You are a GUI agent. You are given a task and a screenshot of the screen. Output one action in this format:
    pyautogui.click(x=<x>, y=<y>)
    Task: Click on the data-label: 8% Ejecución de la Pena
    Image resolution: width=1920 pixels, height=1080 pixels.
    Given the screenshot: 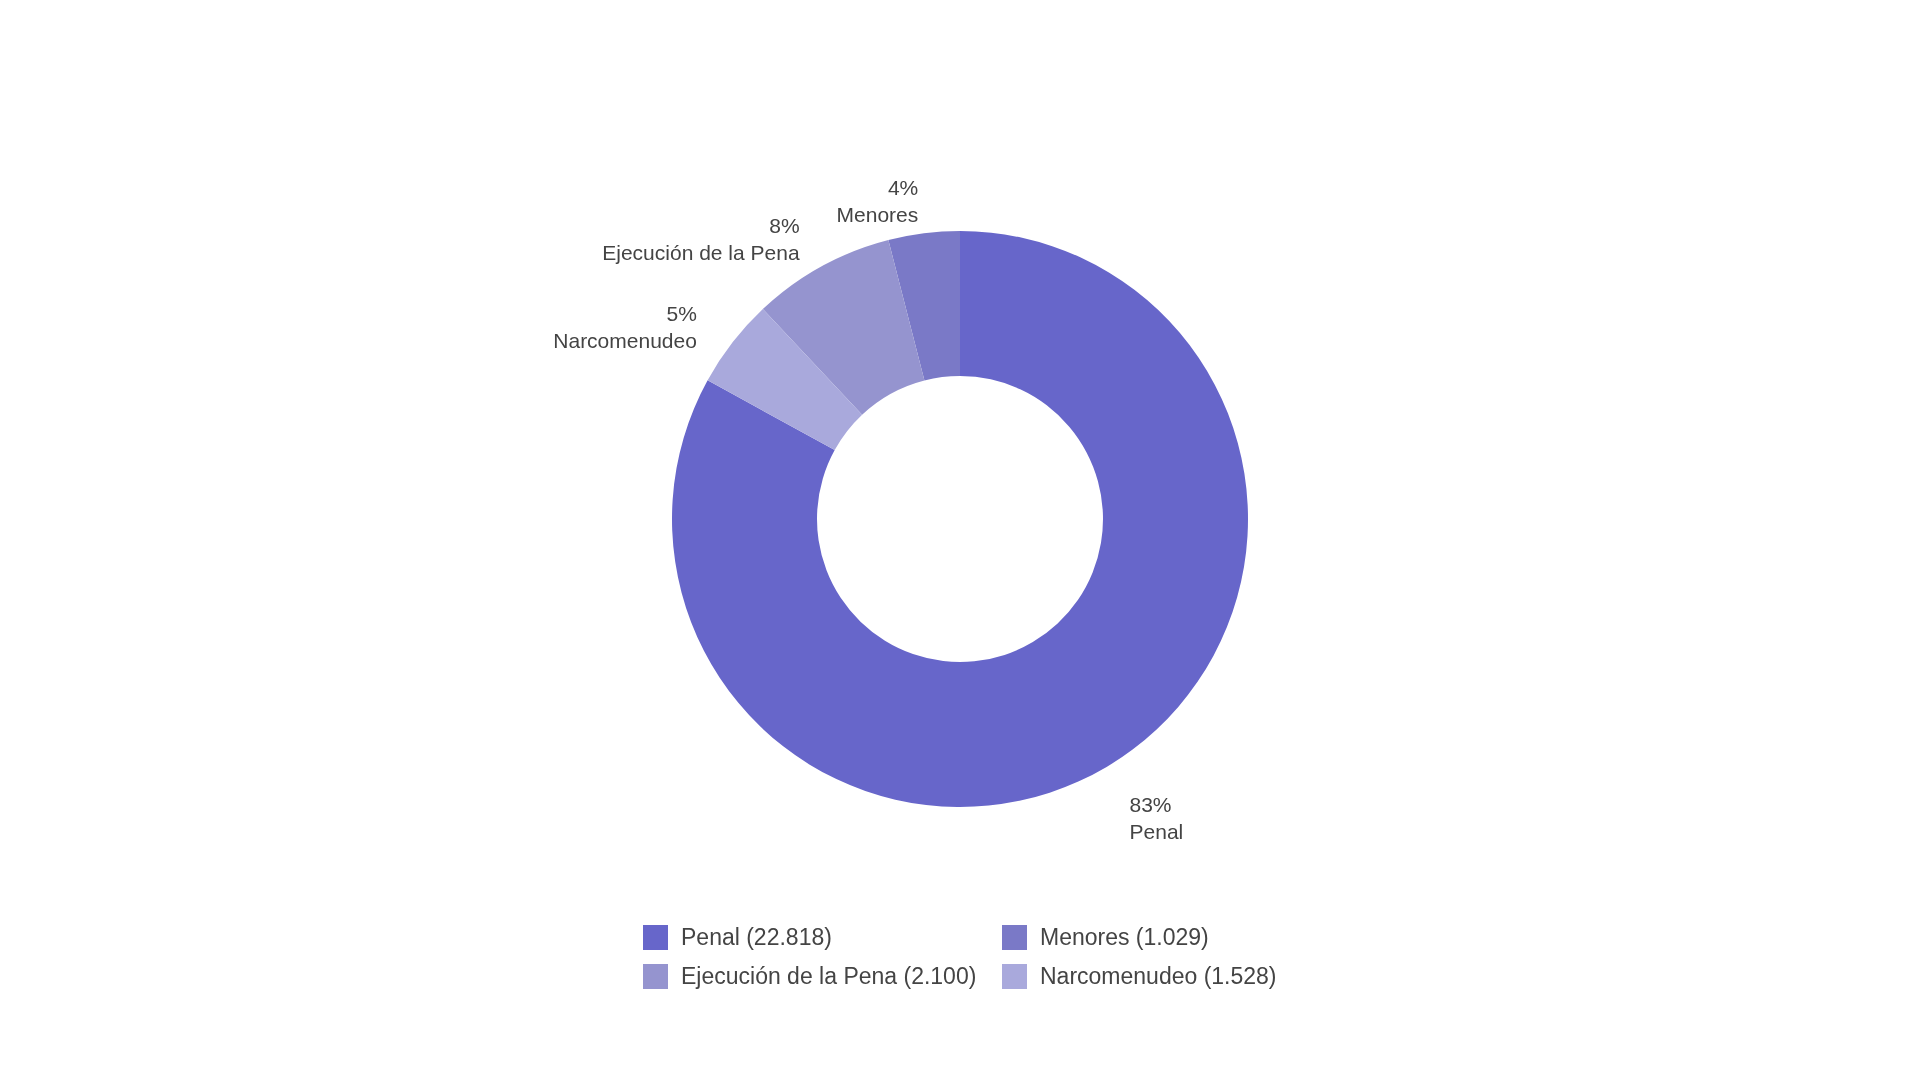 What is the action you would take?
    pyautogui.click(x=701, y=239)
    